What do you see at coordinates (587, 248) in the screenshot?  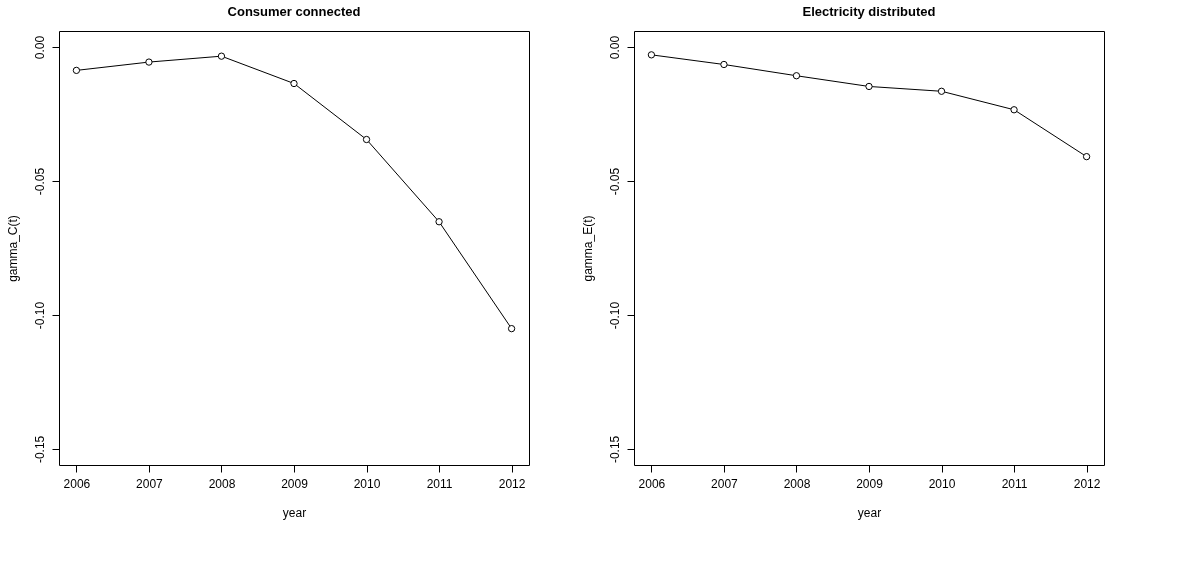 I see `y-axis-title: gamma_E(t)` at bounding box center [587, 248].